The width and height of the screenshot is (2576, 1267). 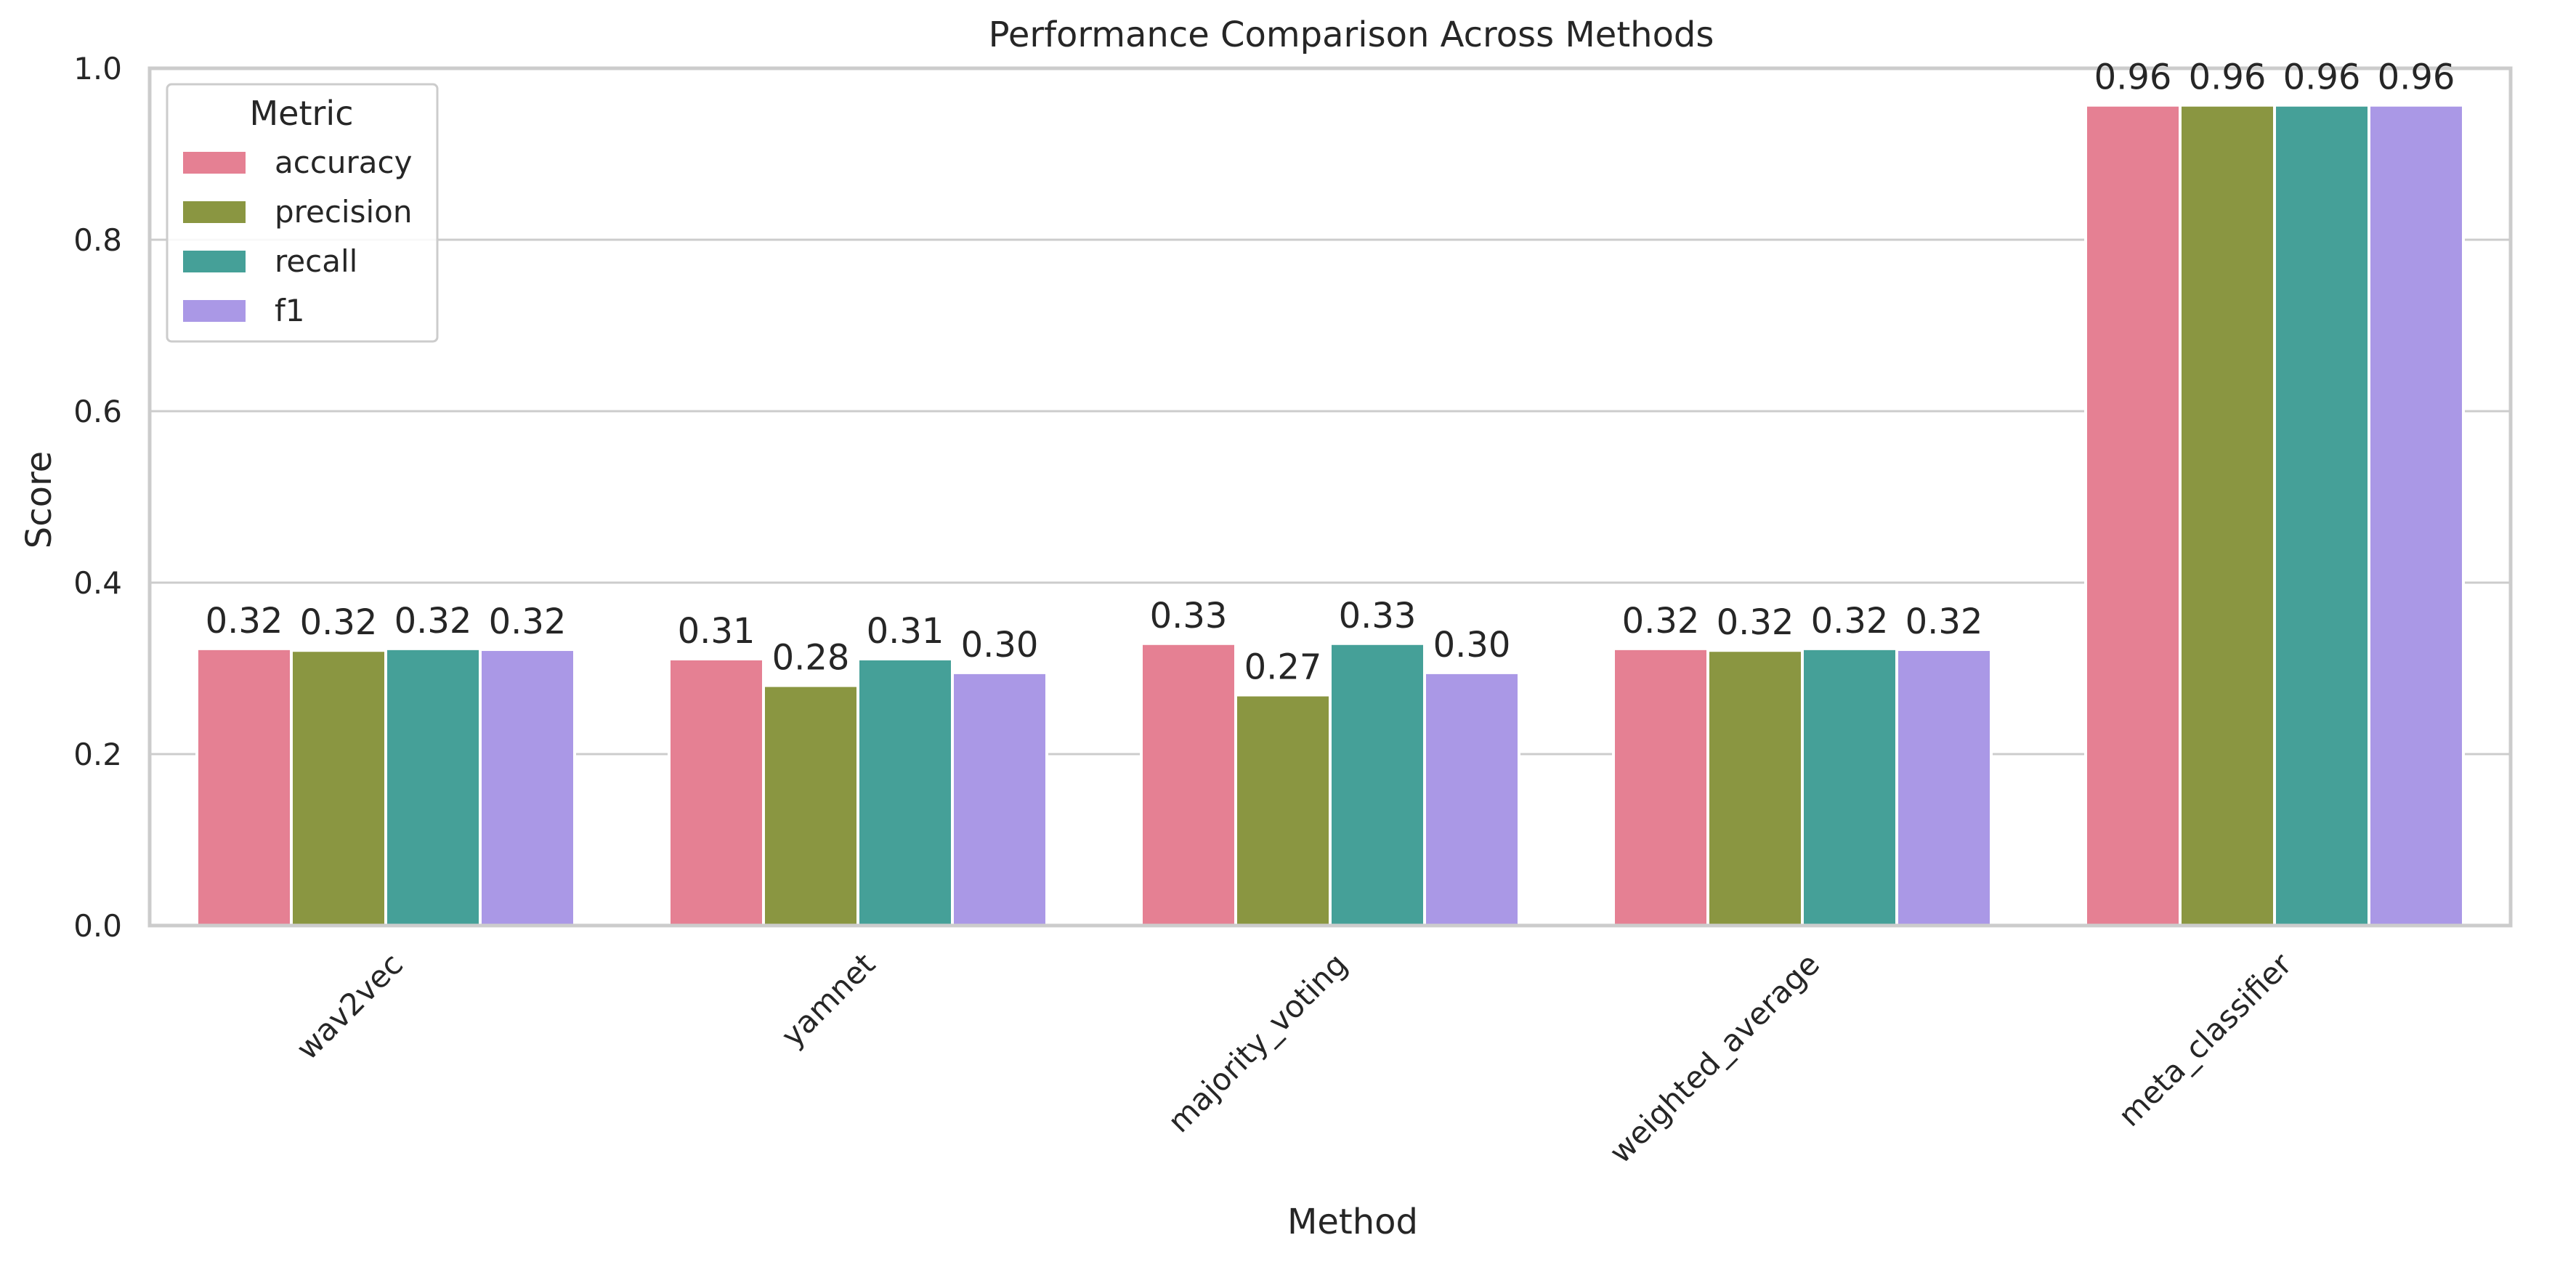 I want to click on legend-swatch-f1, so click(x=214, y=311).